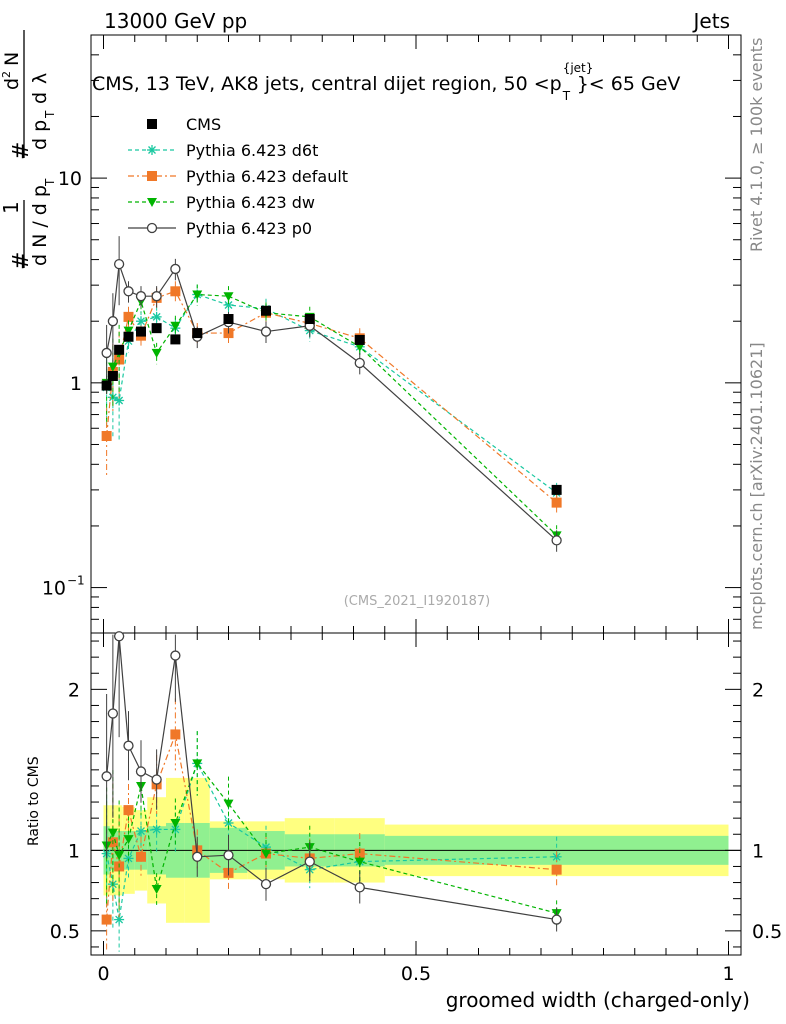  What do you see at coordinates (416, 974) in the screenshot?
I see `x-tick-label: 0.5` at bounding box center [416, 974].